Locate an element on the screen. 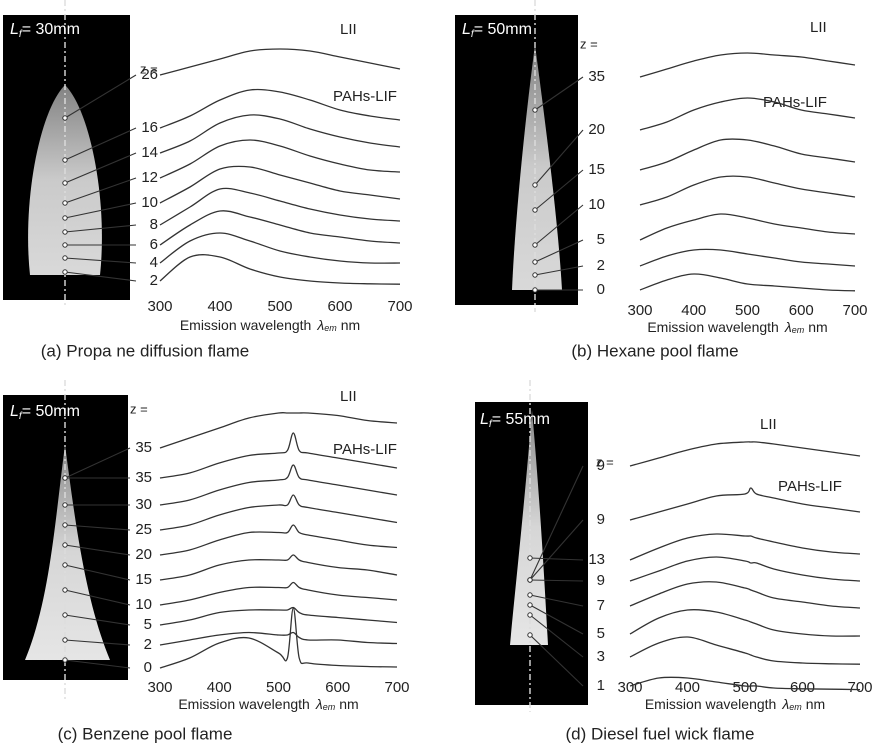 The height and width of the screenshot is (752, 876). flame-length: = 50mm is located at coordinates (503, 29).